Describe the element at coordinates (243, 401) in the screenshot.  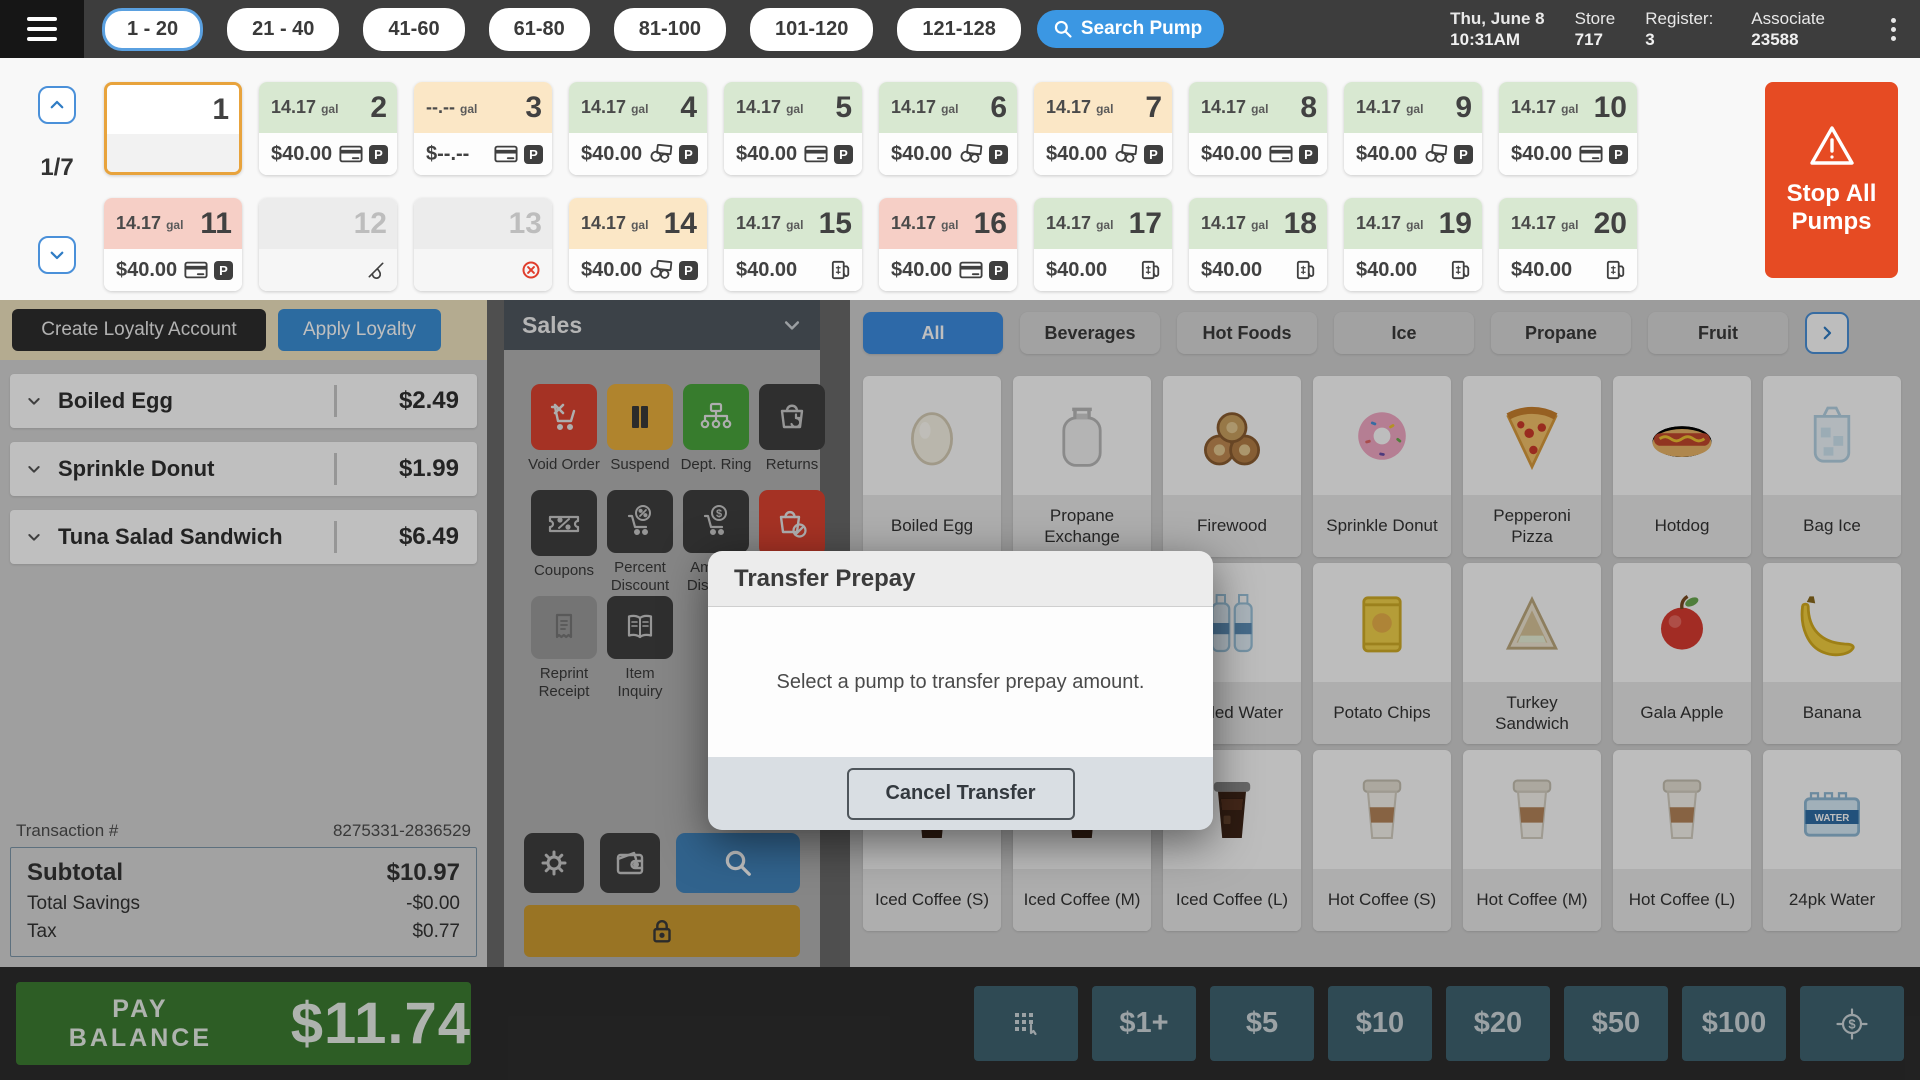
I see `basket-item-row: Boiled Egg $2.49` at that location.